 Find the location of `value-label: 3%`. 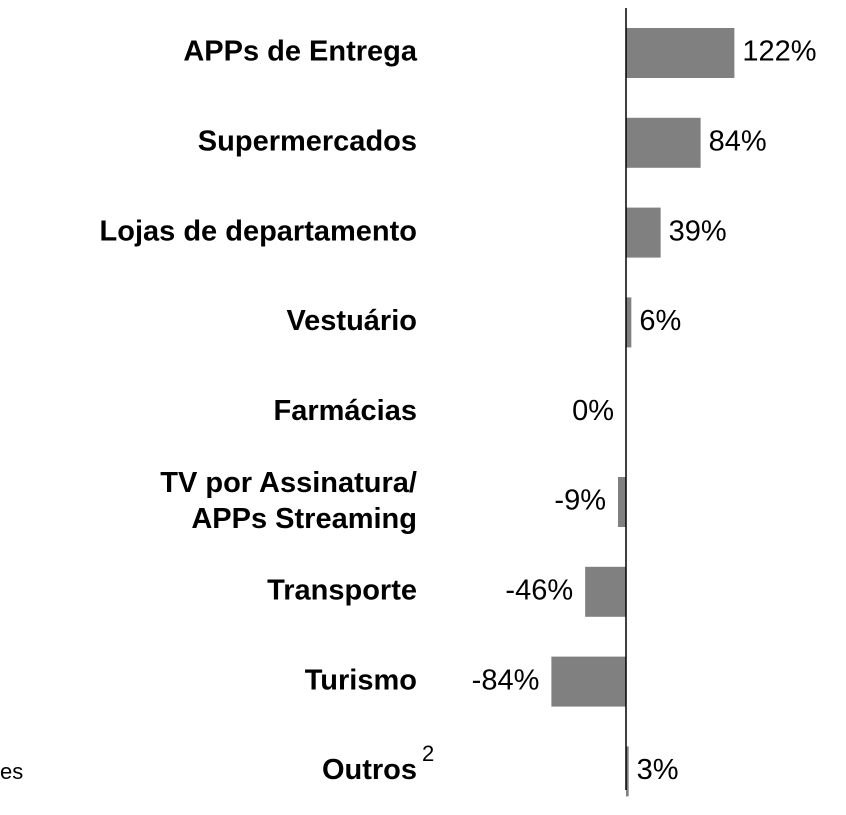

value-label: 3% is located at coordinates (658, 770).